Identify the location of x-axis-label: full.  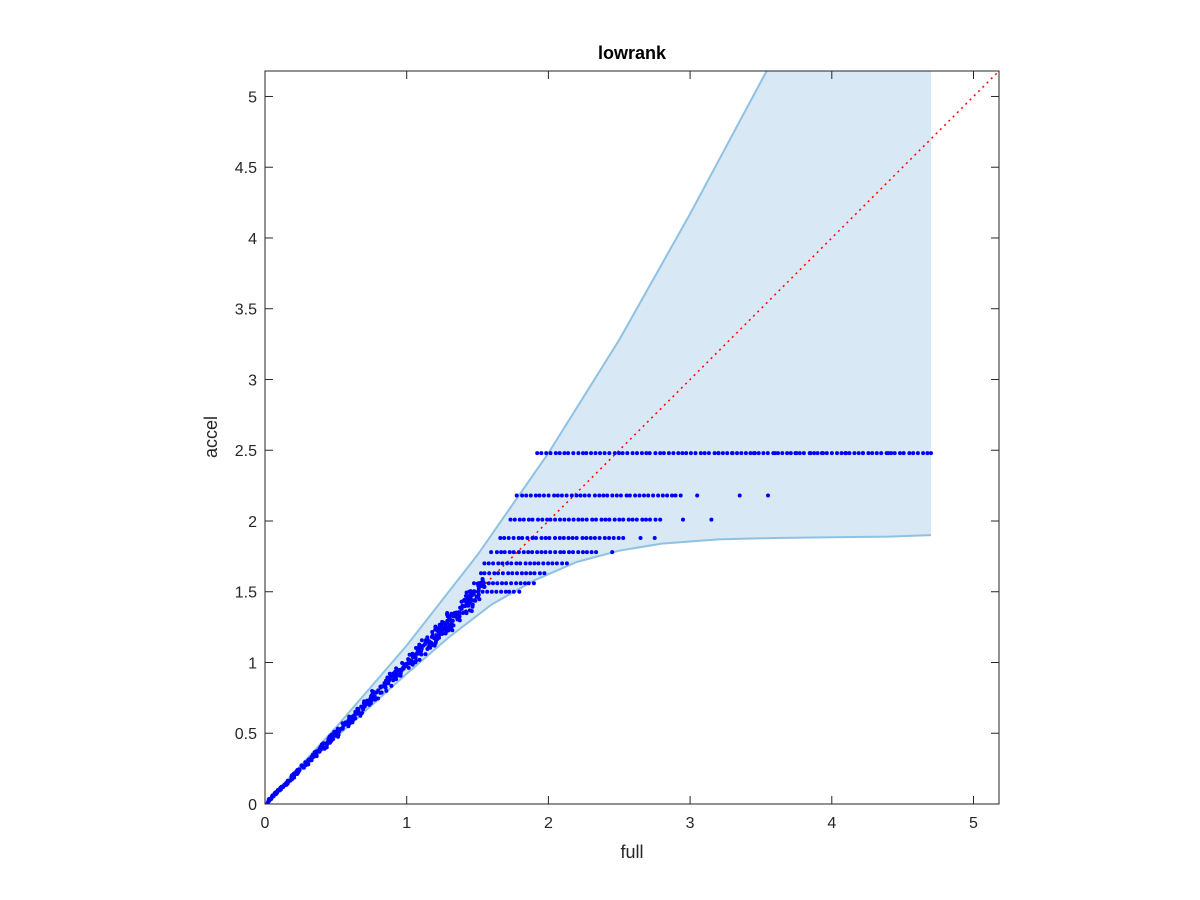
(631, 852).